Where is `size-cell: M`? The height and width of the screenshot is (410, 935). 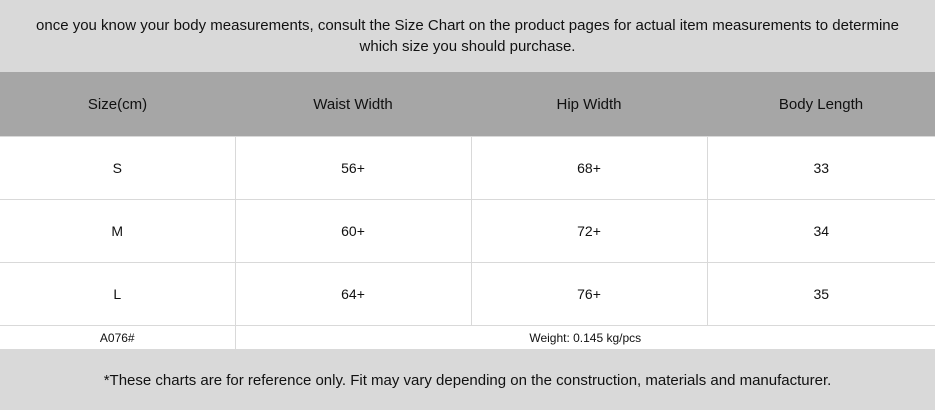
size-cell: M is located at coordinates (118, 231).